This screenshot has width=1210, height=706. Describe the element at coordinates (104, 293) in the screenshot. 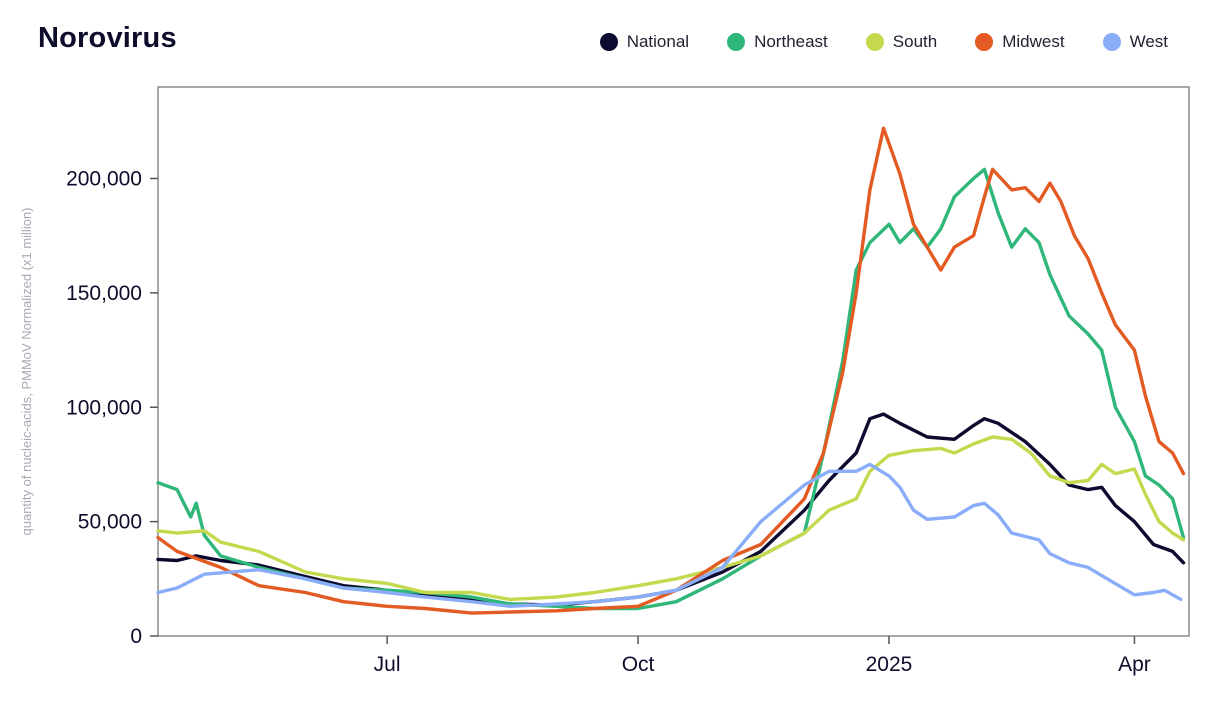

I see `y-tick-label: 150,000` at that location.